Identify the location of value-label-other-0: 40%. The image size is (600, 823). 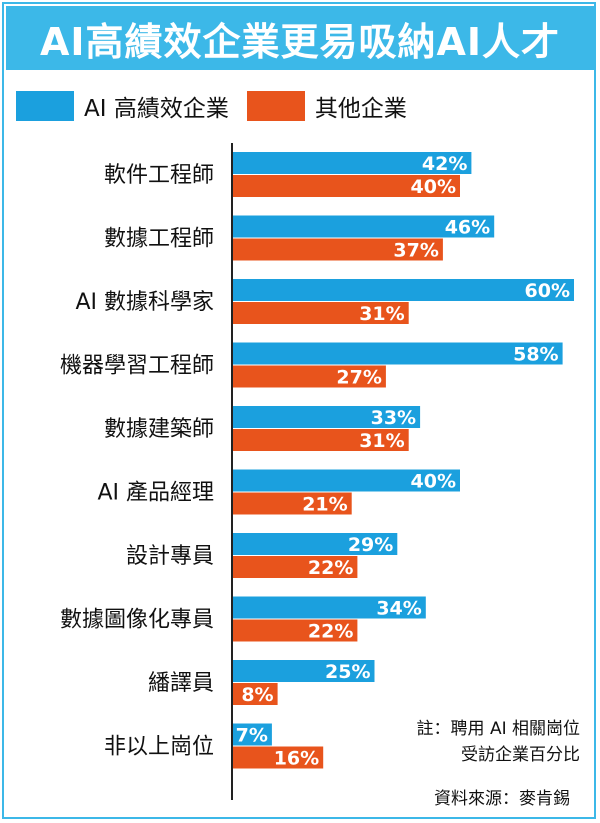
(433, 187).